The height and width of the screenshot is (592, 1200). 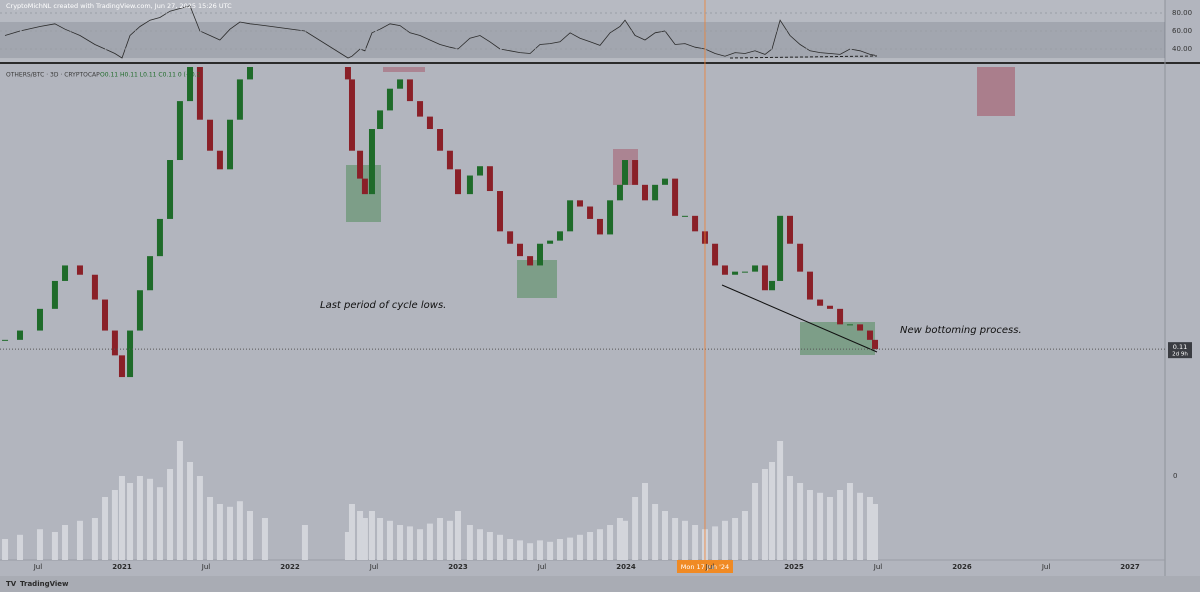 What do you see at coordinates (404, 69) in the screenshot?
I see `red-box` at bounding box center [404, 69].